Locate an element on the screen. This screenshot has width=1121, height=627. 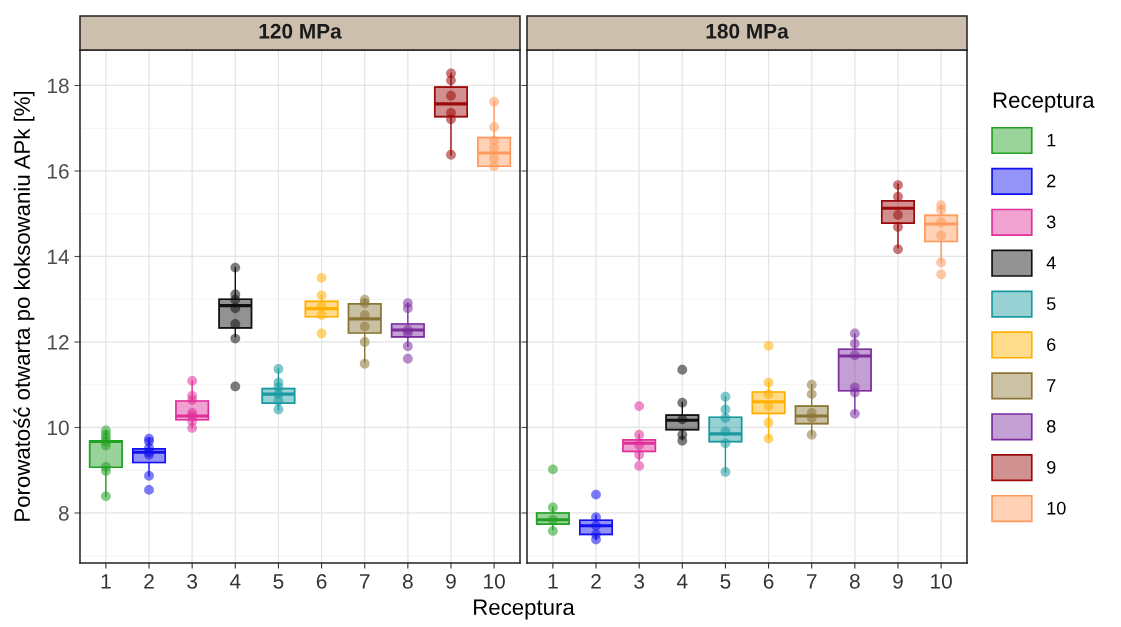
legend-label: 1 is located at coordinates (1051, 140).